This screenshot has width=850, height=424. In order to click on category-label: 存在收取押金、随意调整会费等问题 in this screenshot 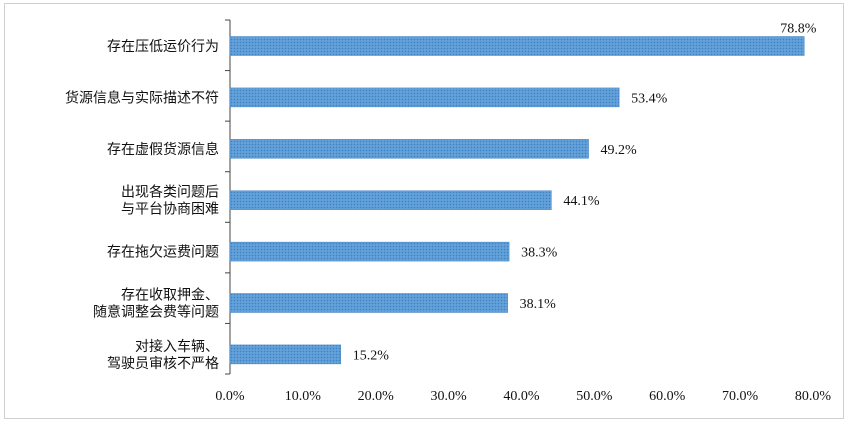, I will do `click(156, 304)`.